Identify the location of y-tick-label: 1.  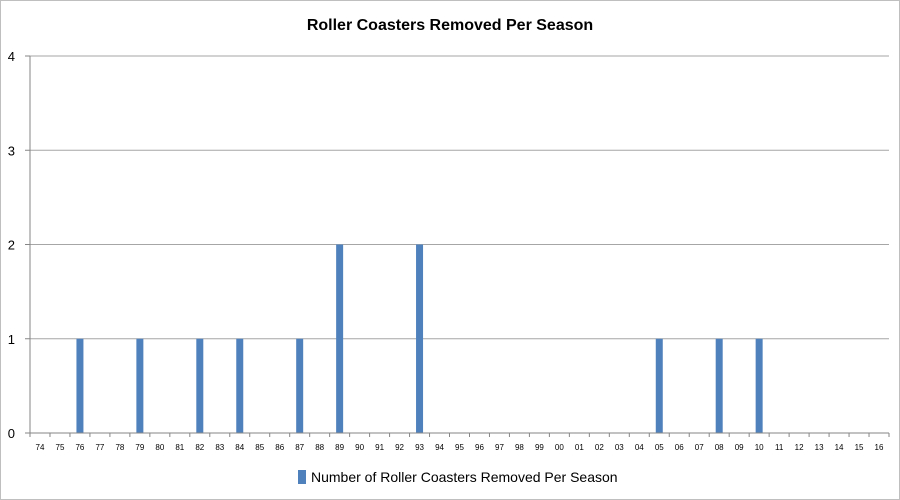
(11, 339).